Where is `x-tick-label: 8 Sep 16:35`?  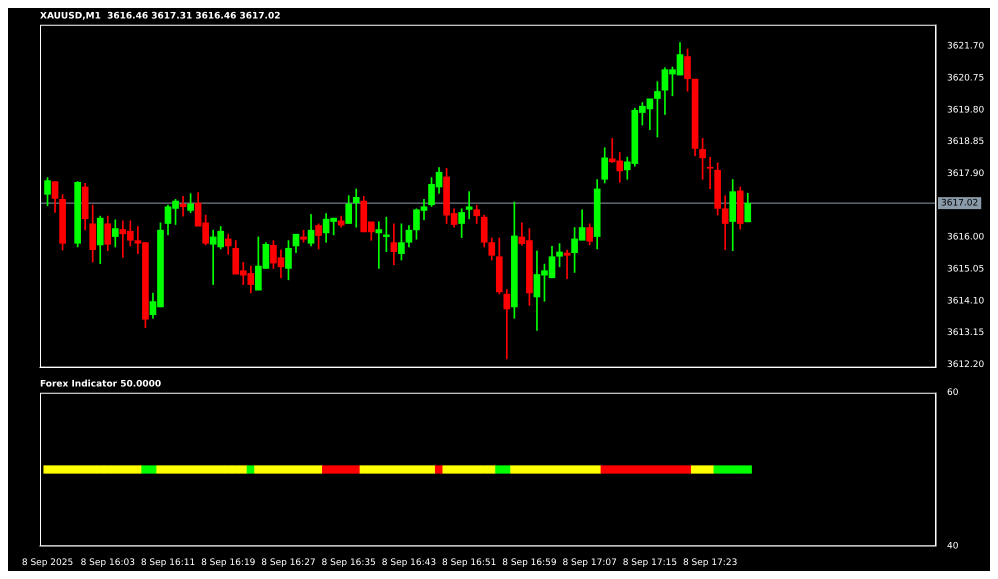 x-tick-label: 8 Sep 16:35 is located at coordinates (349, 563).